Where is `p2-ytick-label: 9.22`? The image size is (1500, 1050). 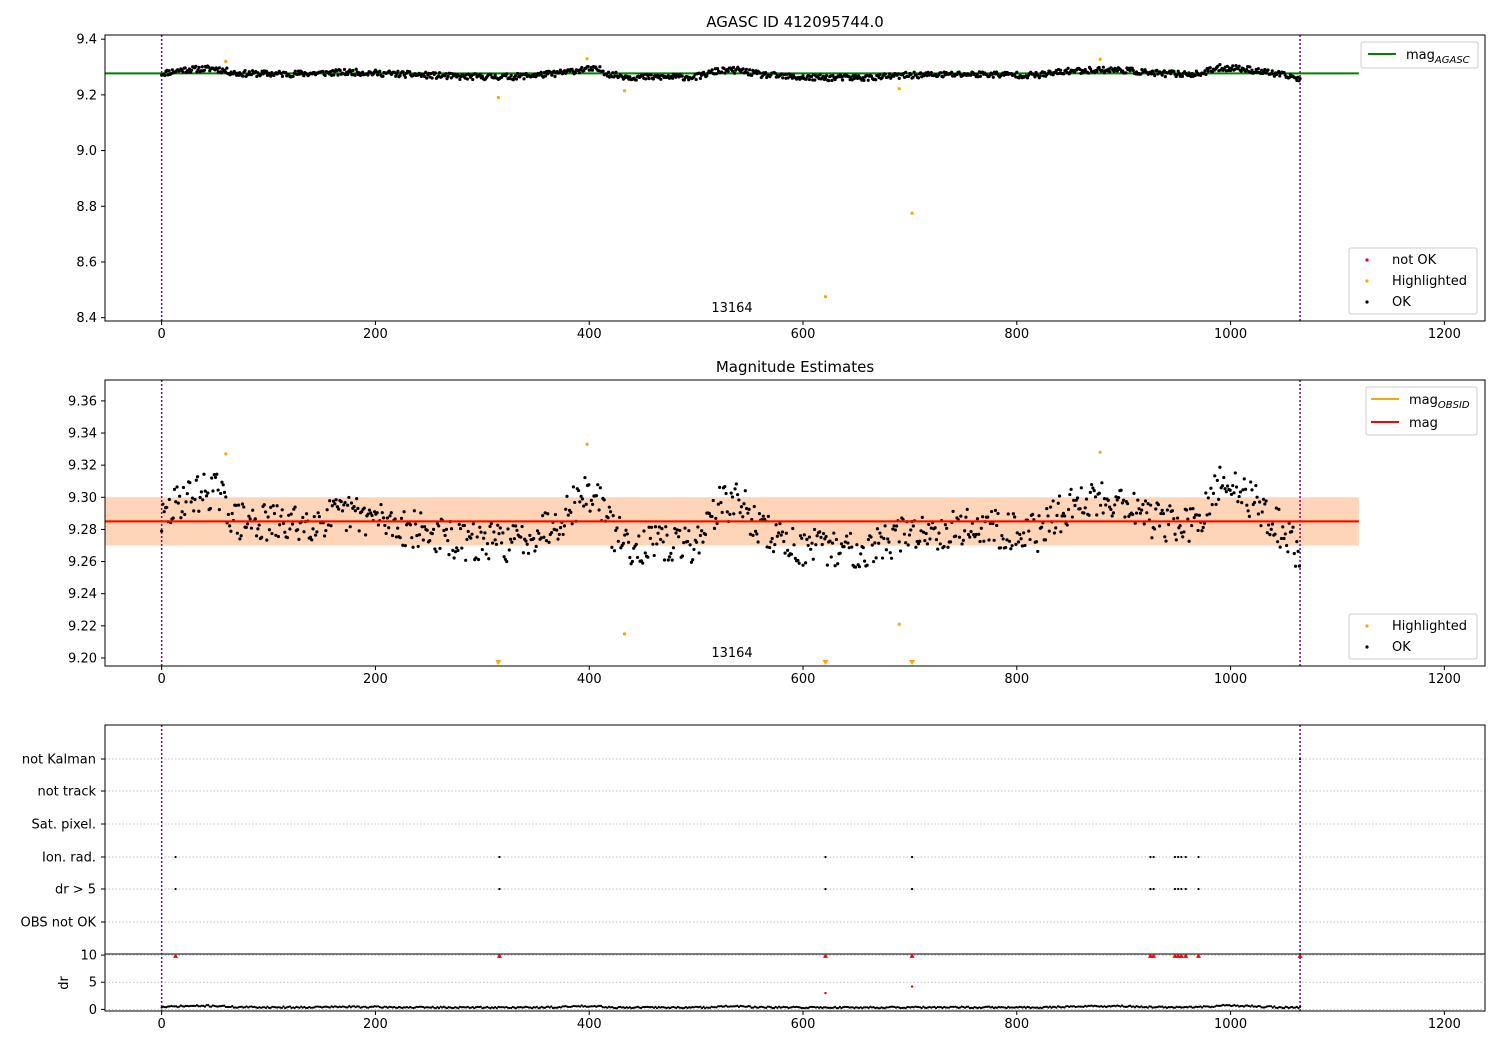 p2-ytick-label: 9.22 is located at coordinates (82, 626).